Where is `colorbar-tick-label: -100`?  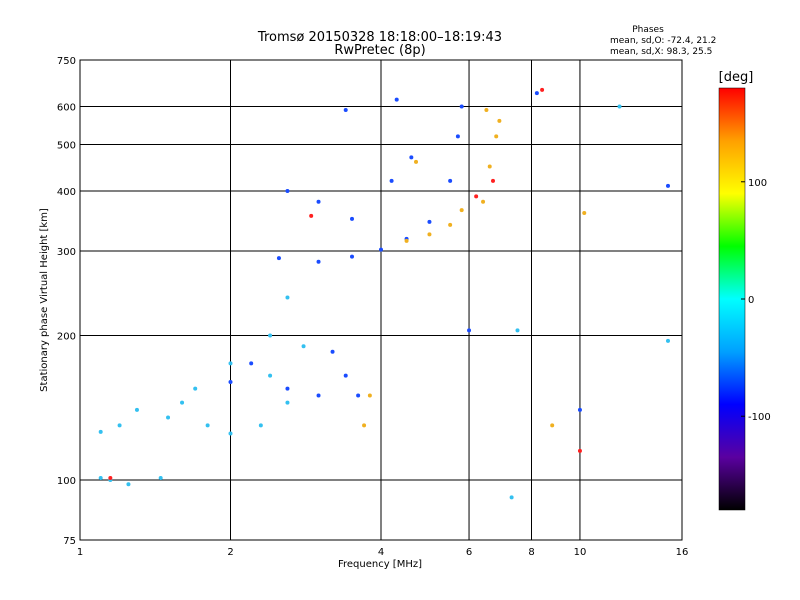
colorbar-tick-label: -100 is located at coordinates (759, 417).